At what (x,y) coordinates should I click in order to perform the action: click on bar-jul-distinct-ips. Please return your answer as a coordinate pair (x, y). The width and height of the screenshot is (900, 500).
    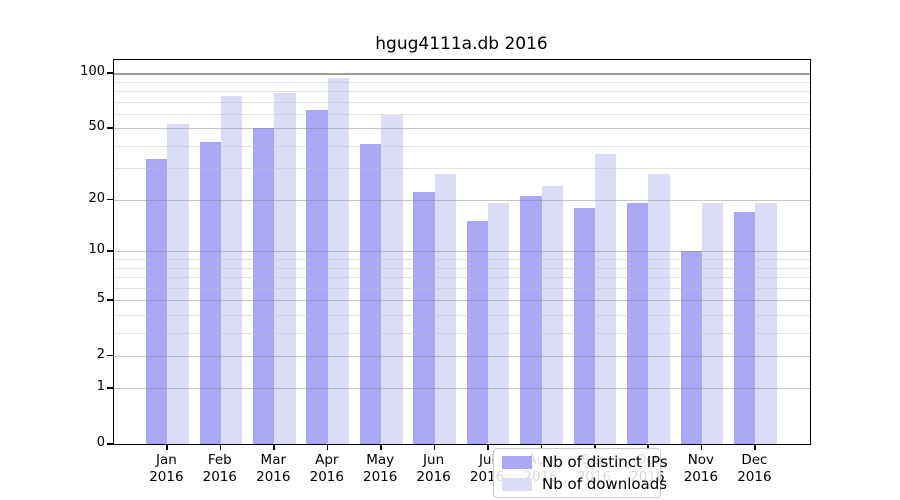
    Looking at the image, I should click on (477, 332).